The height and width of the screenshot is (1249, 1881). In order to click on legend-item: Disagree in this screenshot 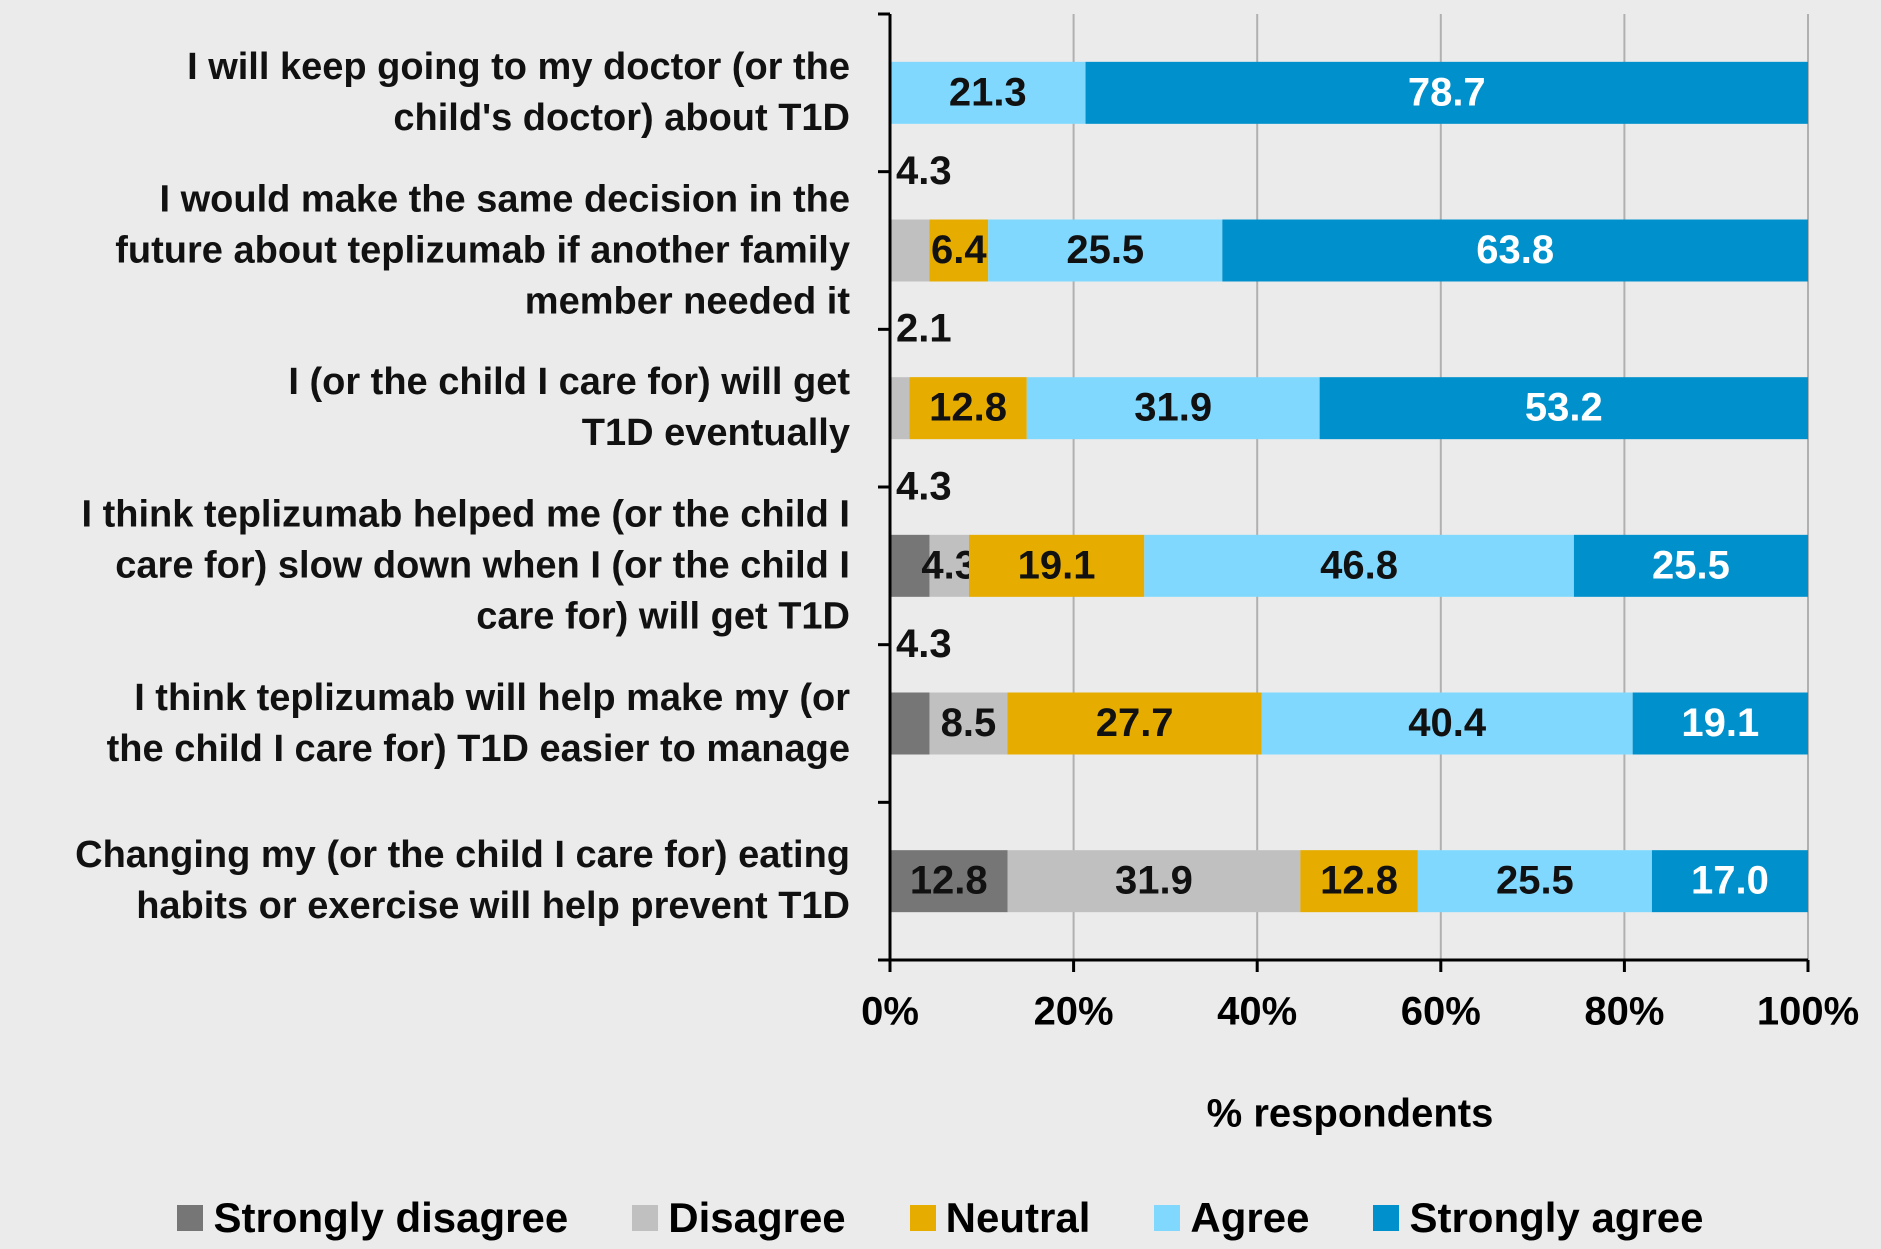, I will do `click(739, 1218)`.